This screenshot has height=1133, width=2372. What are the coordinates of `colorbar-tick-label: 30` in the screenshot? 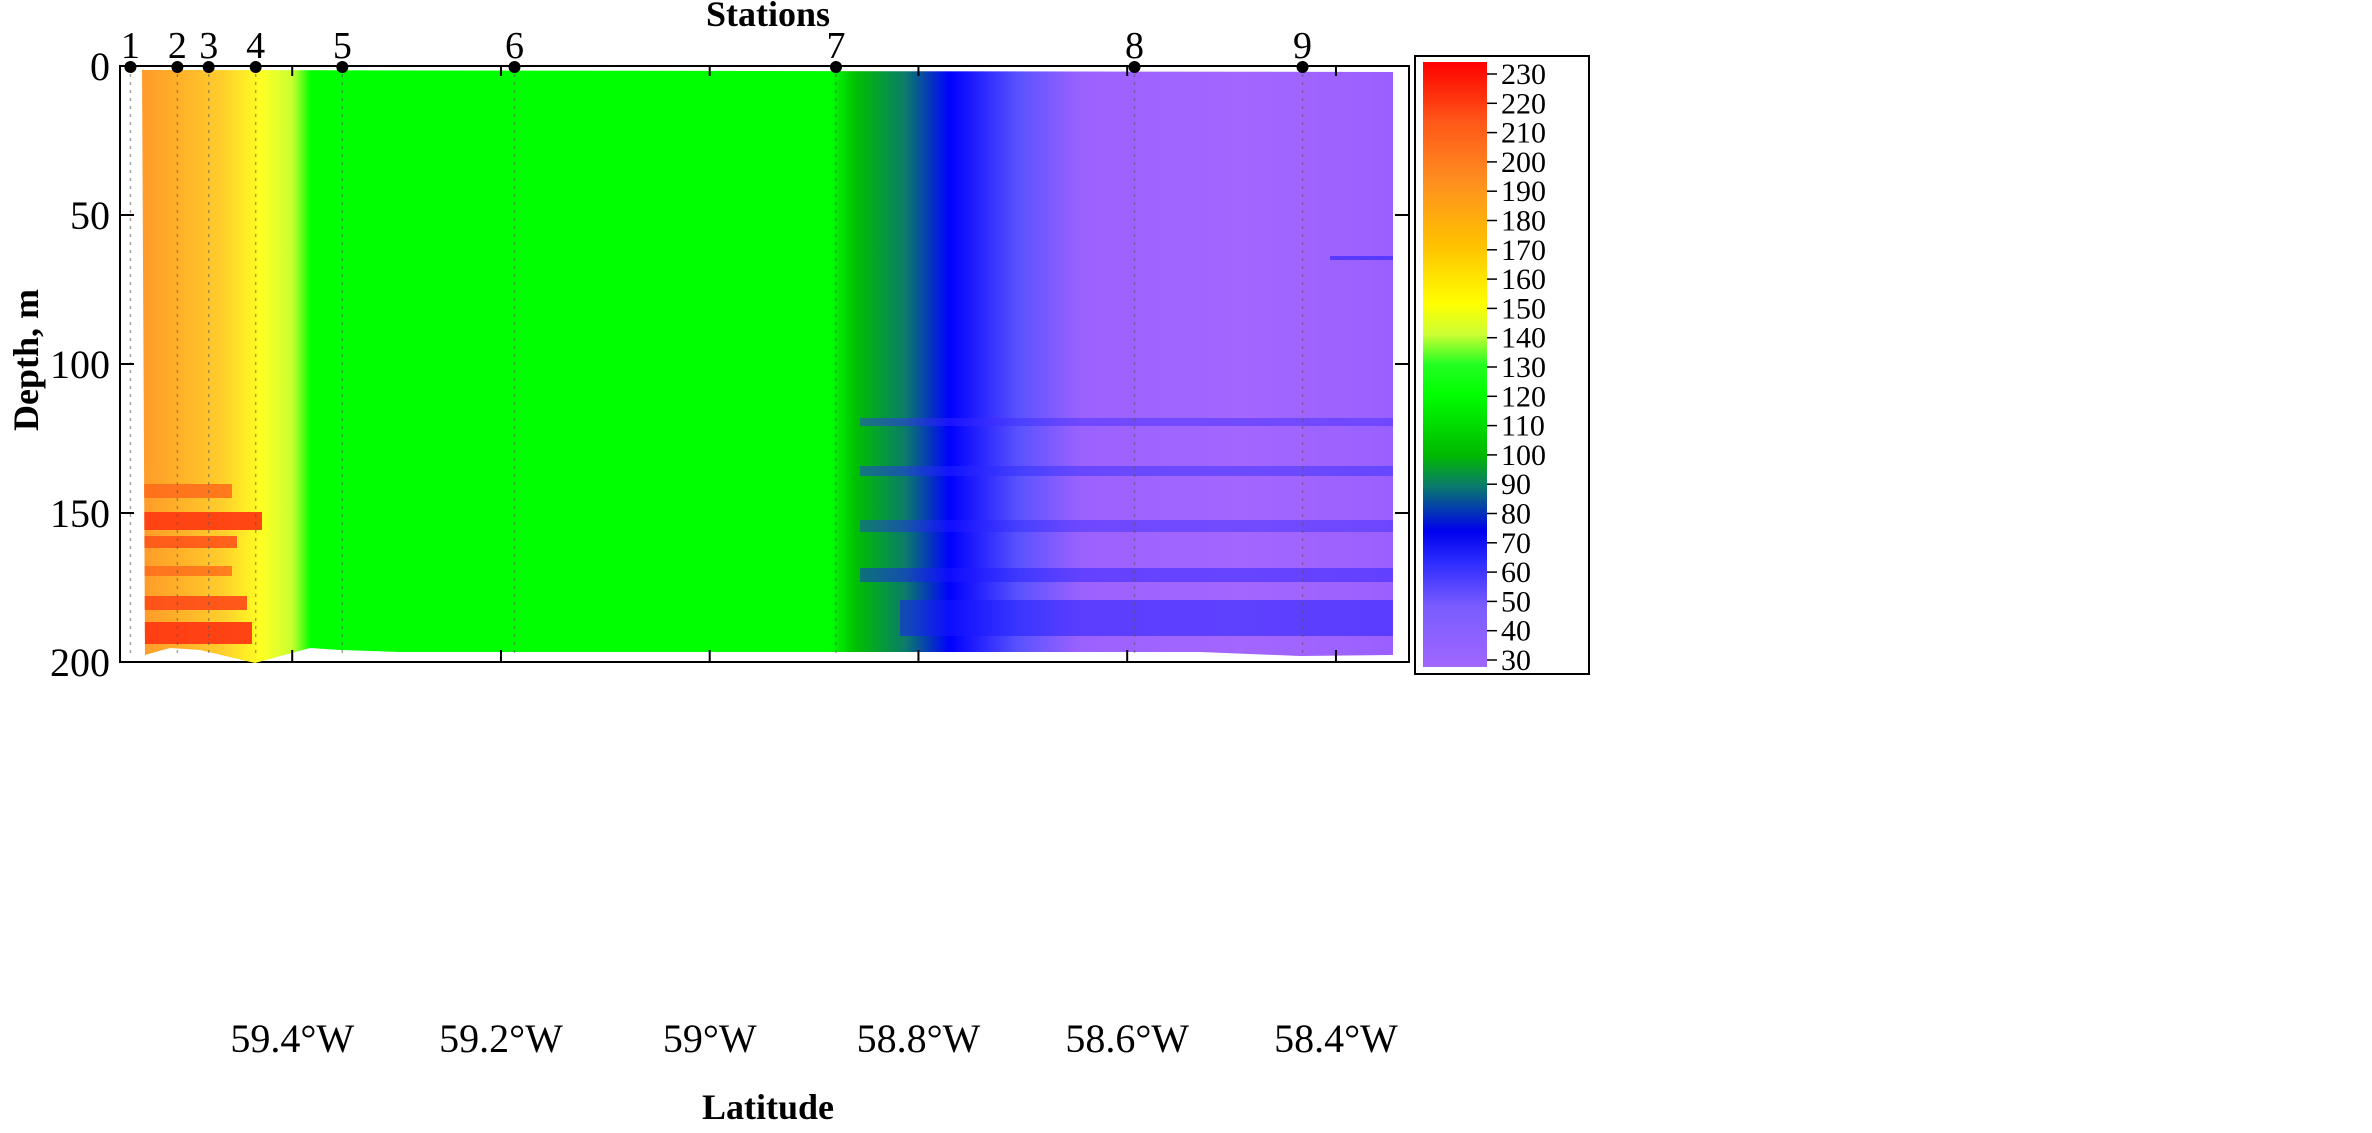 It's located at (1516, 660).